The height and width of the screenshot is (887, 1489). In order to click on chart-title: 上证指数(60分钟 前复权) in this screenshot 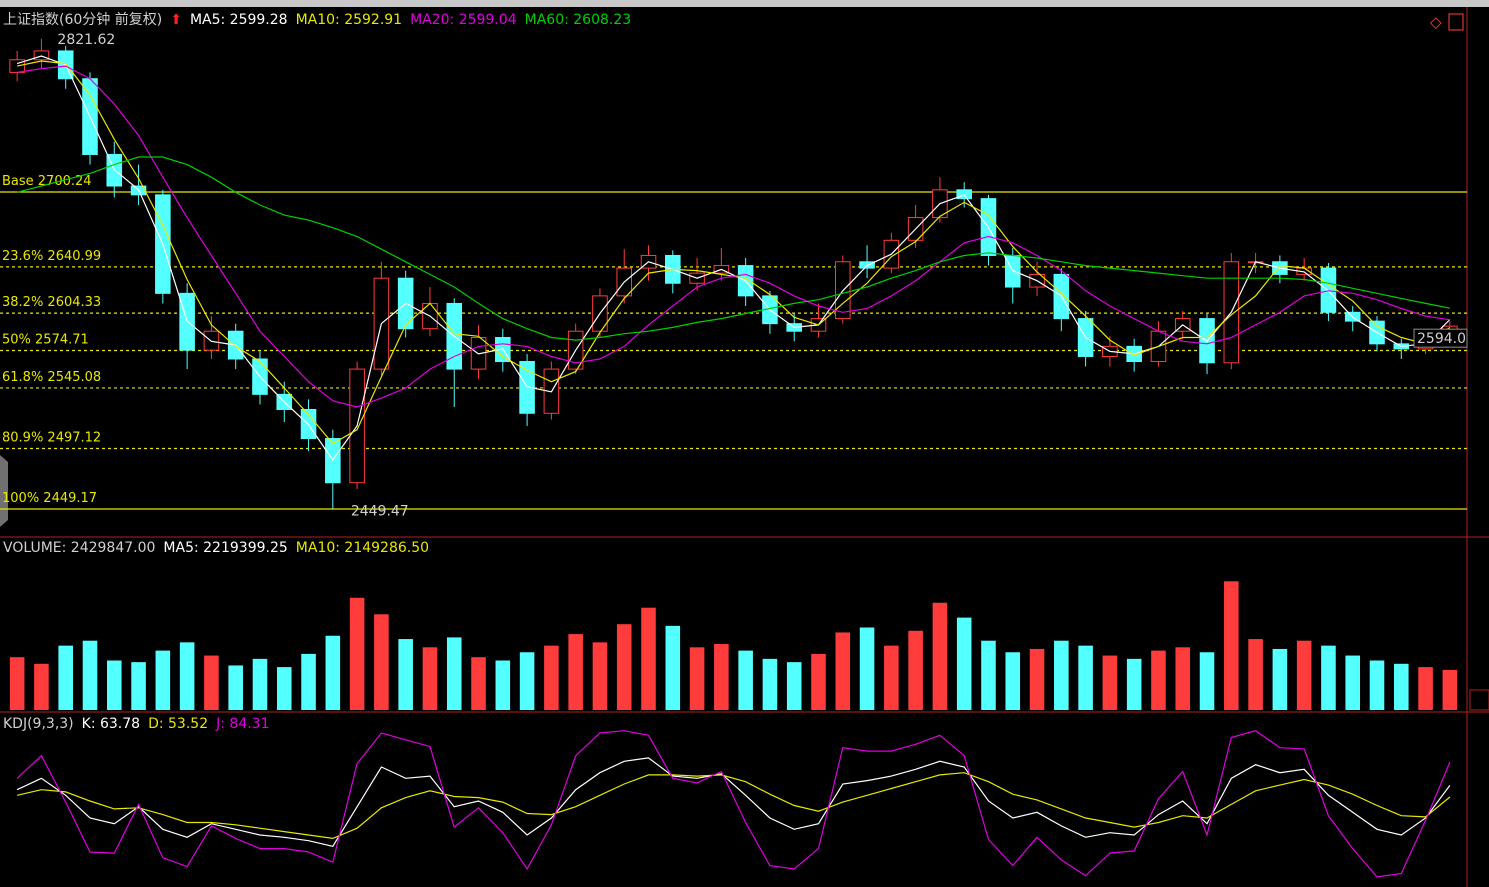, I will do `click(83, 20)`.